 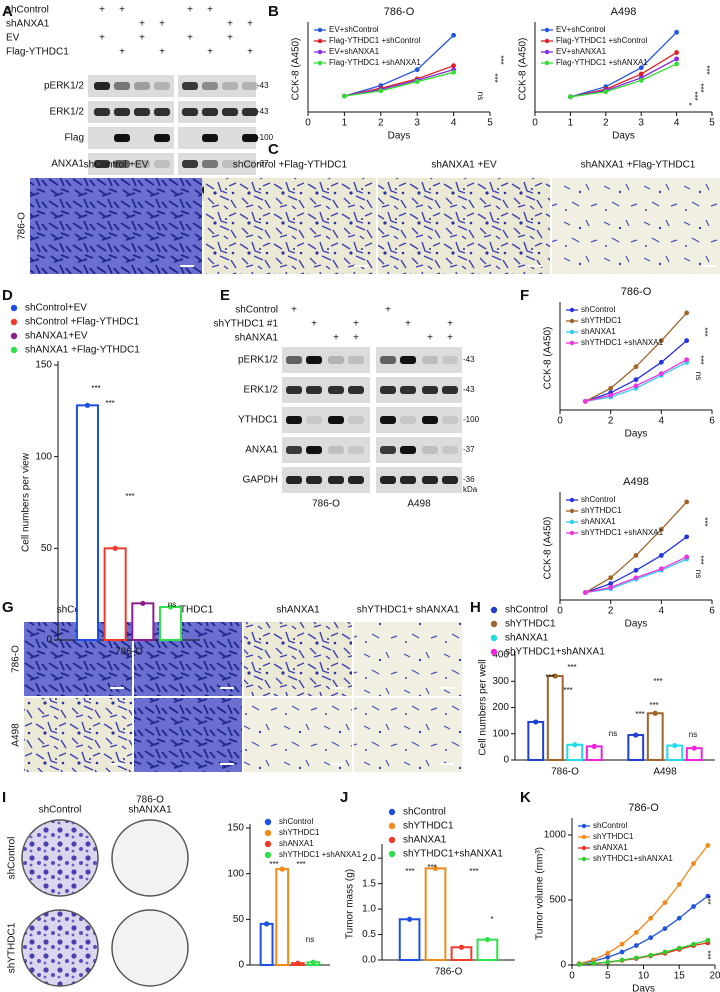 I want to click on panel-label: E, so click(x=225, y=295).